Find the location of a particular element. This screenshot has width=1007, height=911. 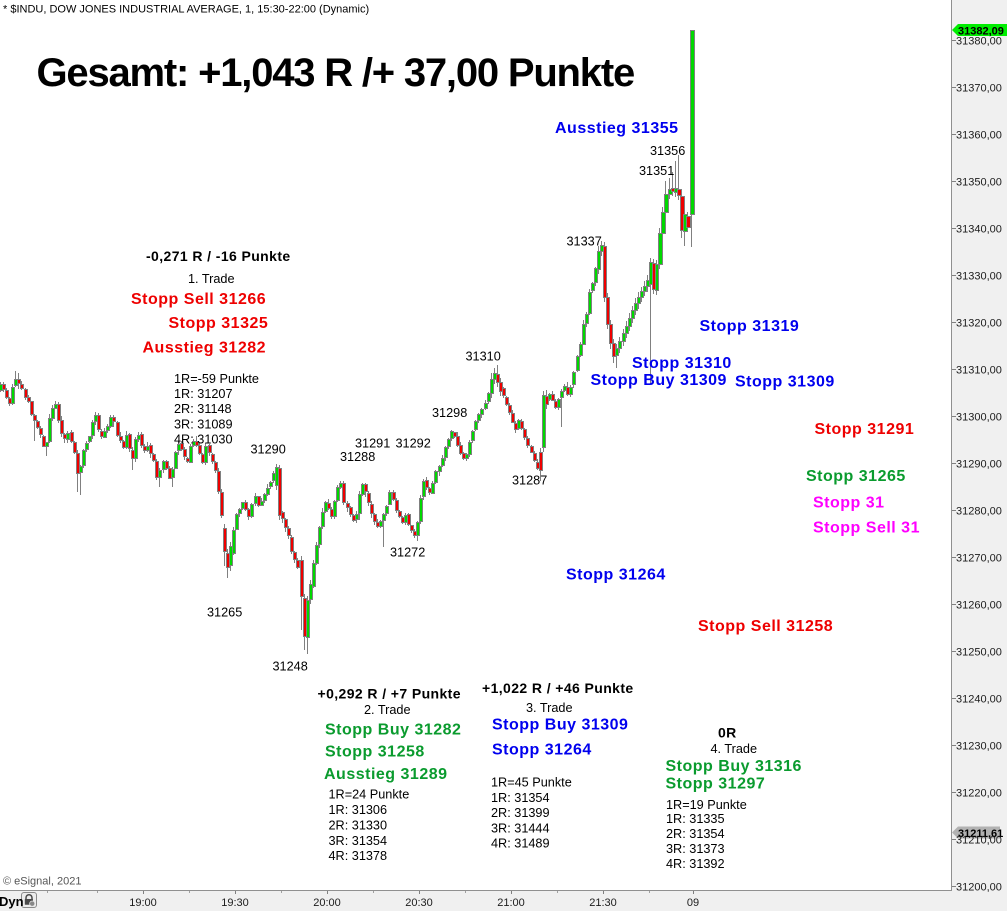

svg-text: 1R=-59 Punkte is located at coordinates (216, 379).